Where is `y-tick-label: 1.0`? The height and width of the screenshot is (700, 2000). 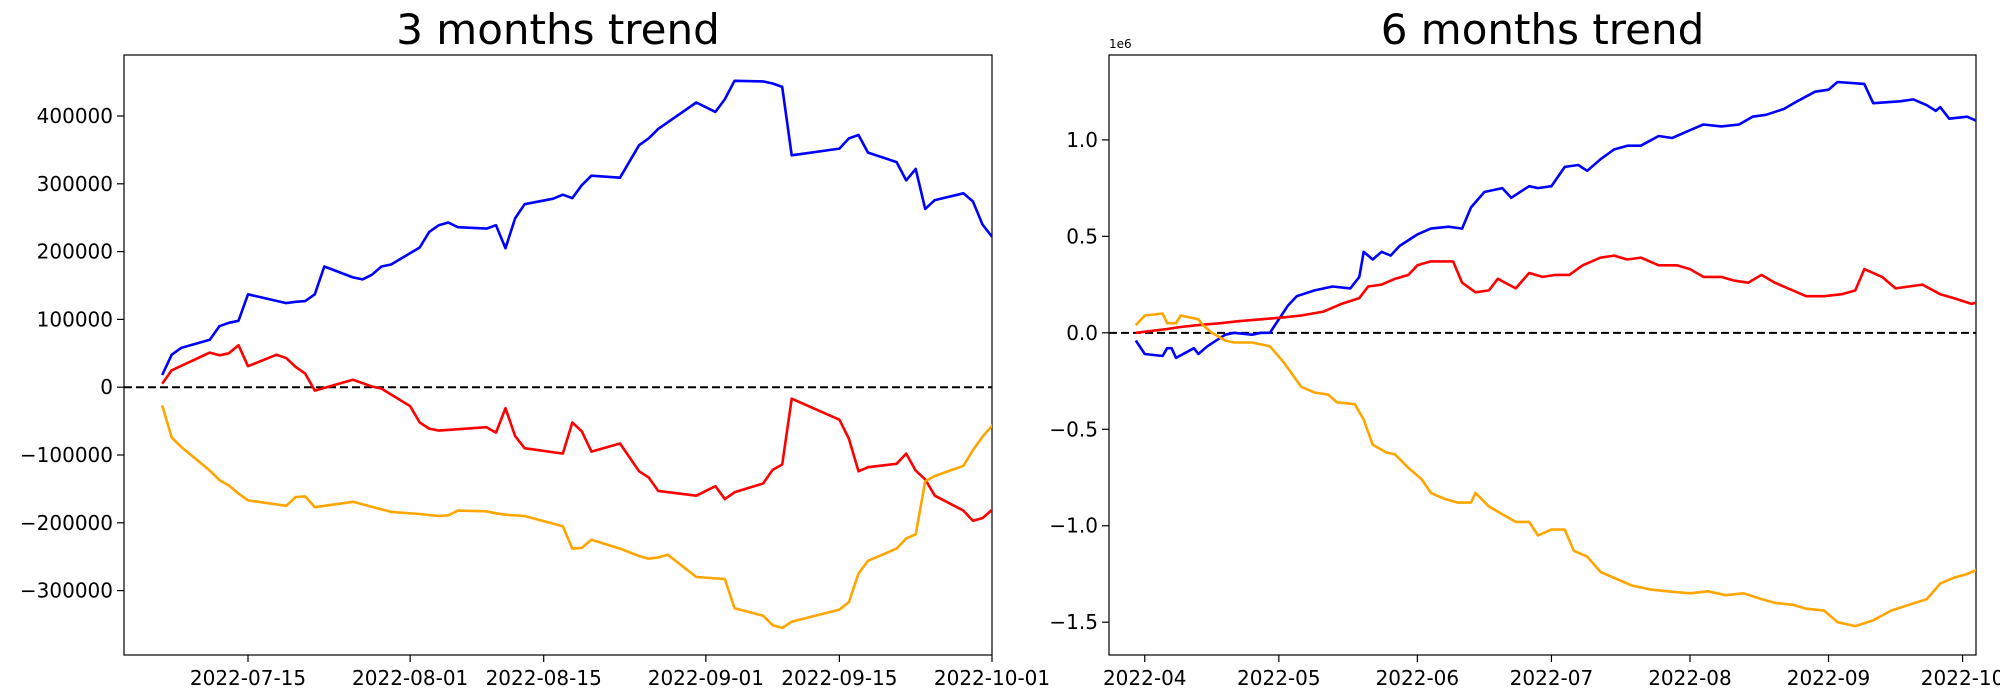
y-tick-label: 1.0 is located at coordinates (1082, 140).